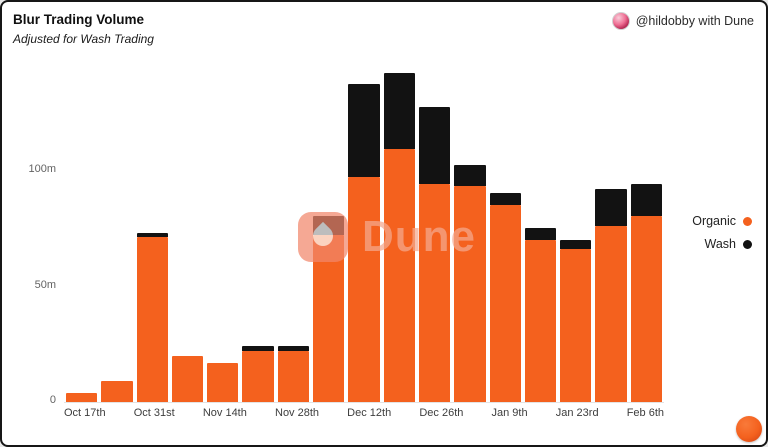 Image resolution: width=768 pixels, height=447 pixels. Describe the element at coordinates (224, 413) in the screenshot. I see `x-axis-tick-label: Nov 14th` at that location.